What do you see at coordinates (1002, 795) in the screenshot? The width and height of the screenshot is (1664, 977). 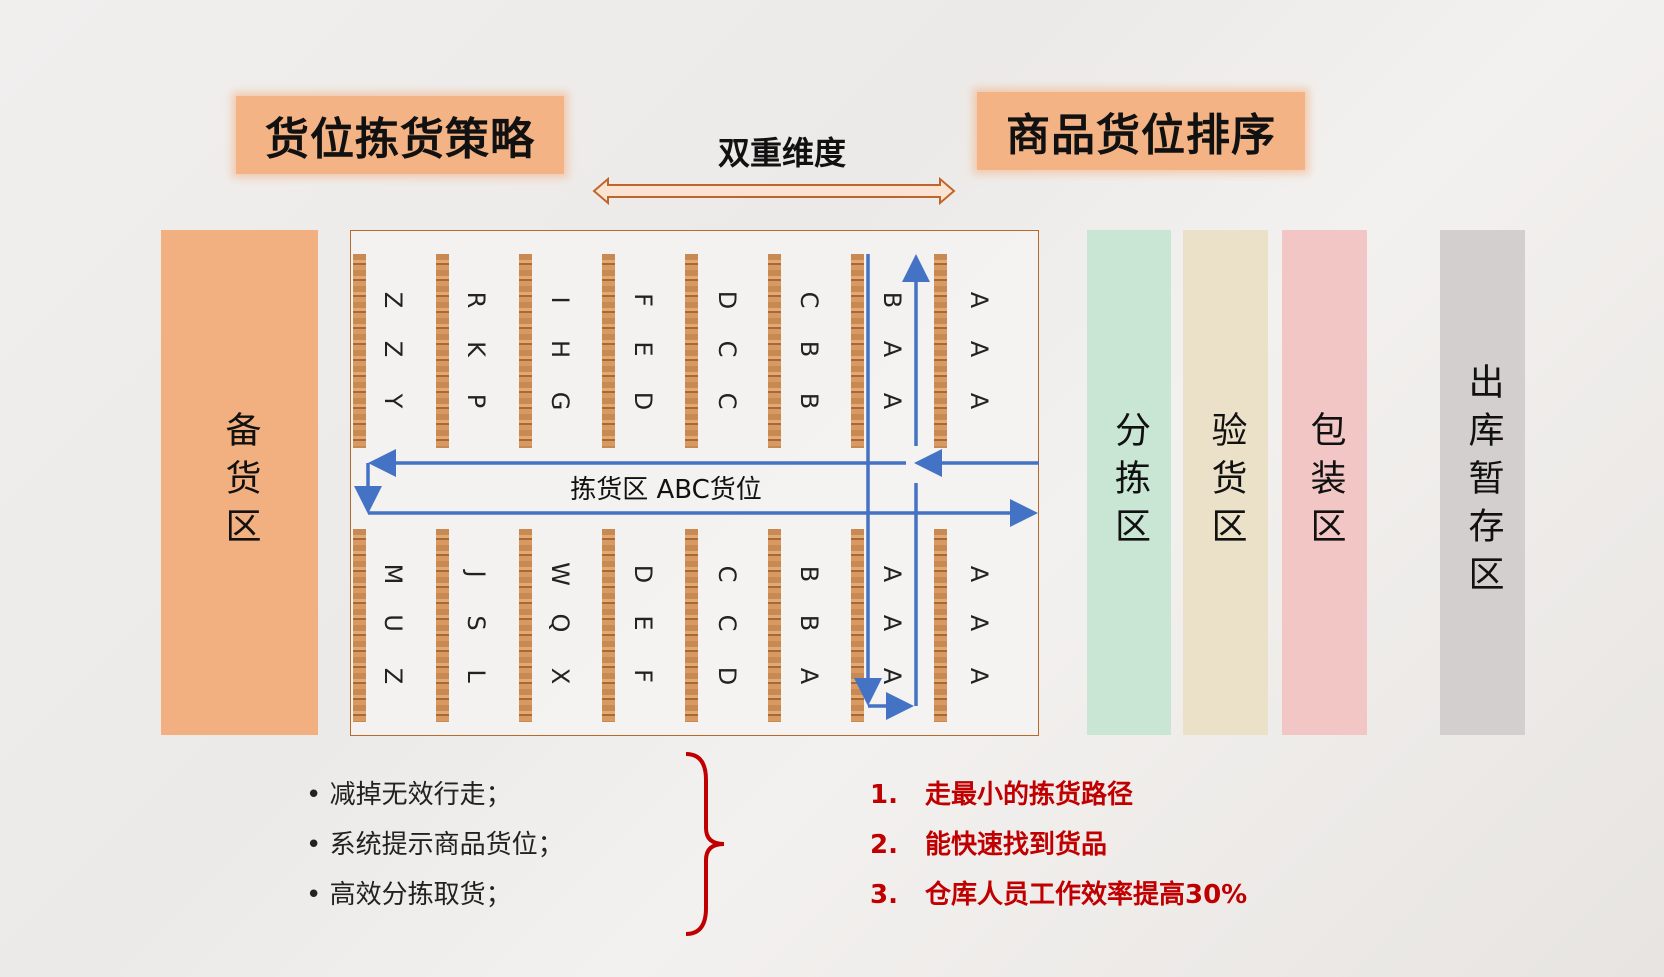 I see `goal-item: 1. 走最小的拣货路径` at bounding box center [1002, 795].